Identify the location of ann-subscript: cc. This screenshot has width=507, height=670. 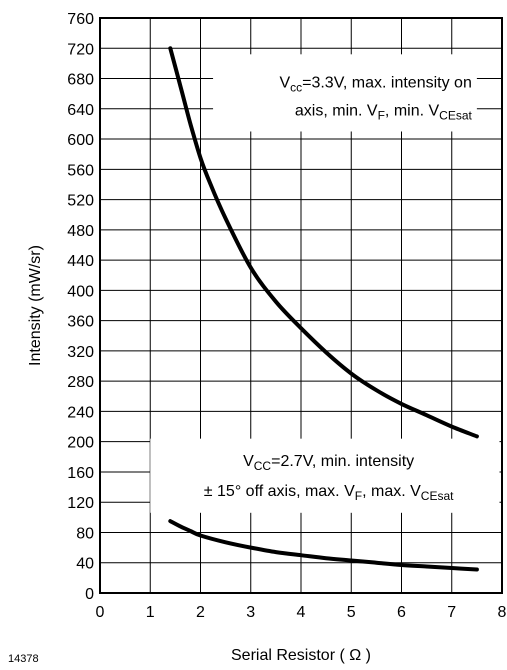
(296, 88).